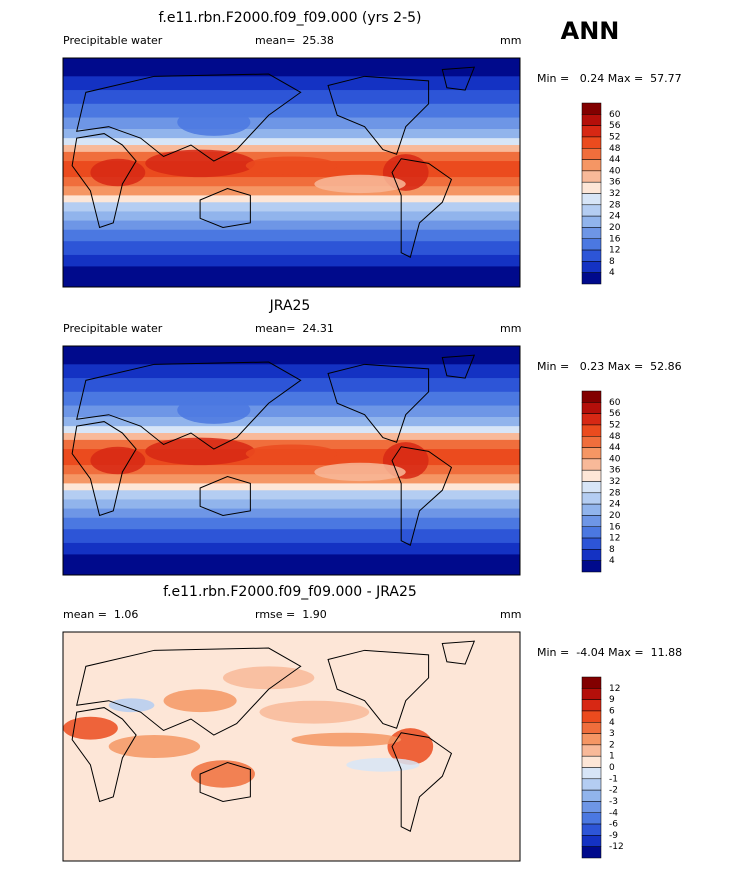  Describe the element at coordinates (615, 414) in the screenshot. I see `colorbar-label: 56` at that location.